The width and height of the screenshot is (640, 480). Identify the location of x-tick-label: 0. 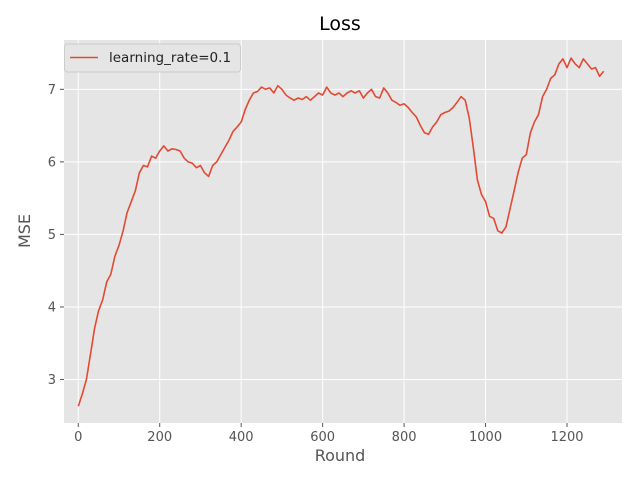
(78, 437).